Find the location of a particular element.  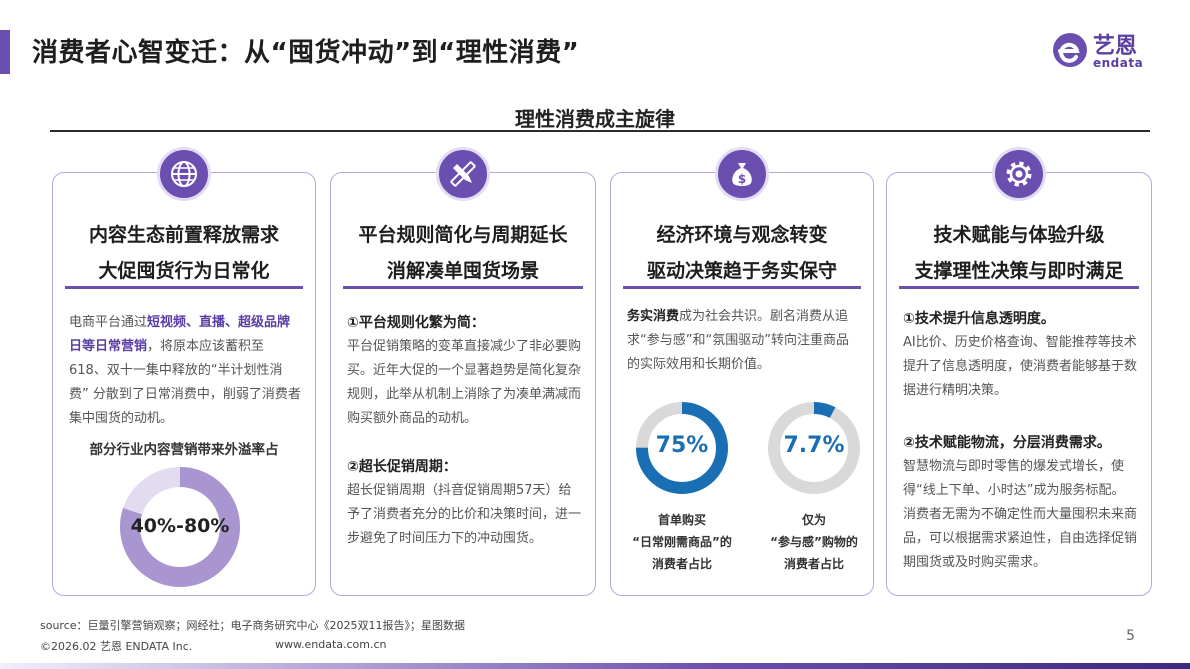

endata-logo: 艺恩 endata is located at coordinates (1105, 50).